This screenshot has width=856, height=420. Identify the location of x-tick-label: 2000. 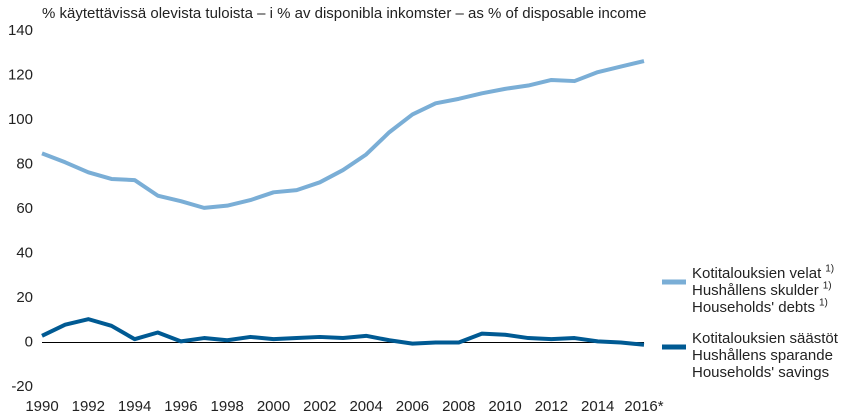
(273, 406).